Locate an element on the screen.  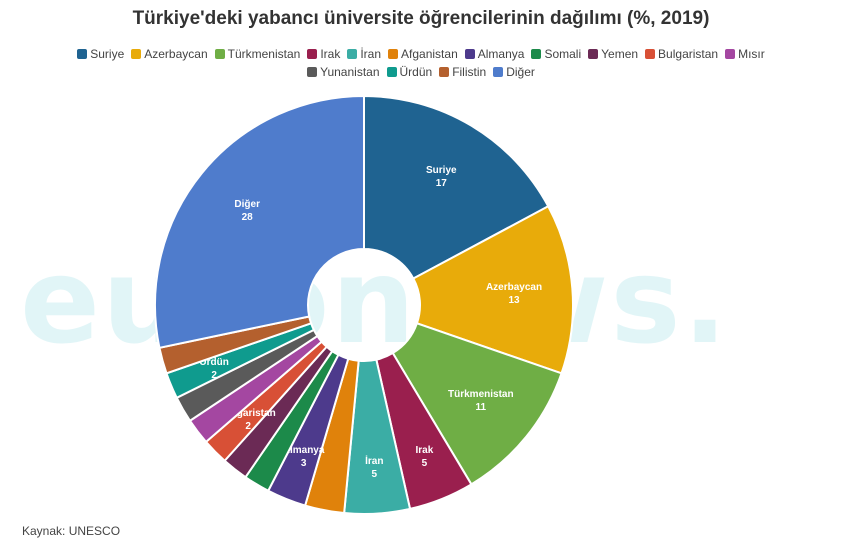
legend-row: Yunanistan Ürdün Filistin Diğer is located at coordinates (421, 72).